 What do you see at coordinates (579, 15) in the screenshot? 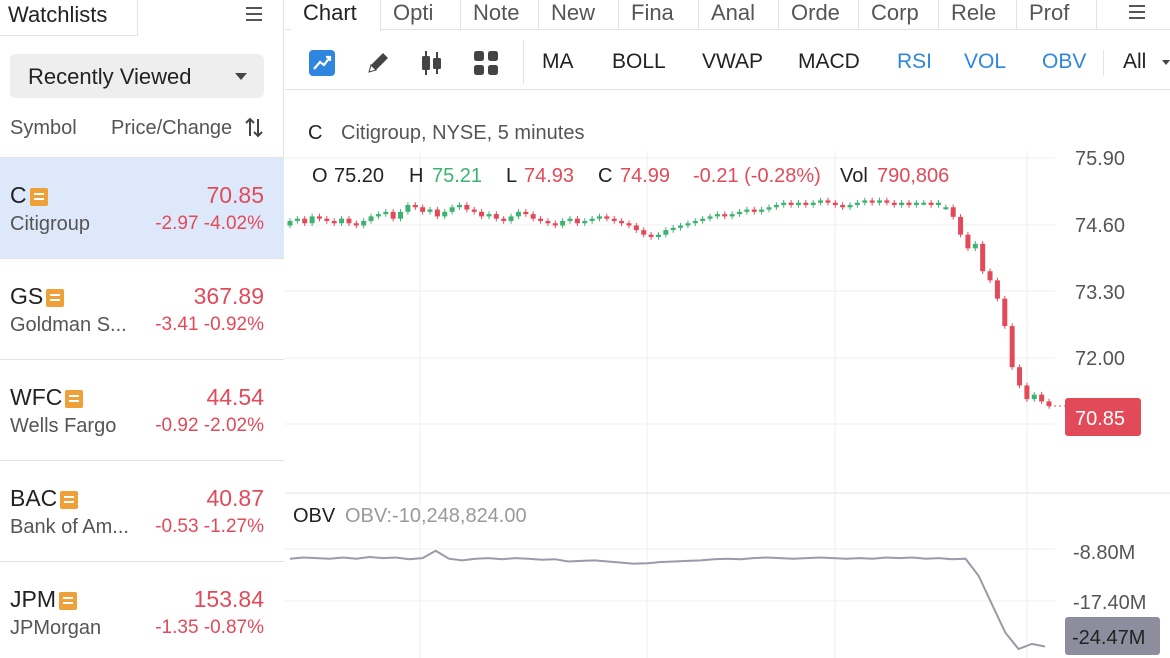
I see `tab-news: New` at bounding box center [579, 15].